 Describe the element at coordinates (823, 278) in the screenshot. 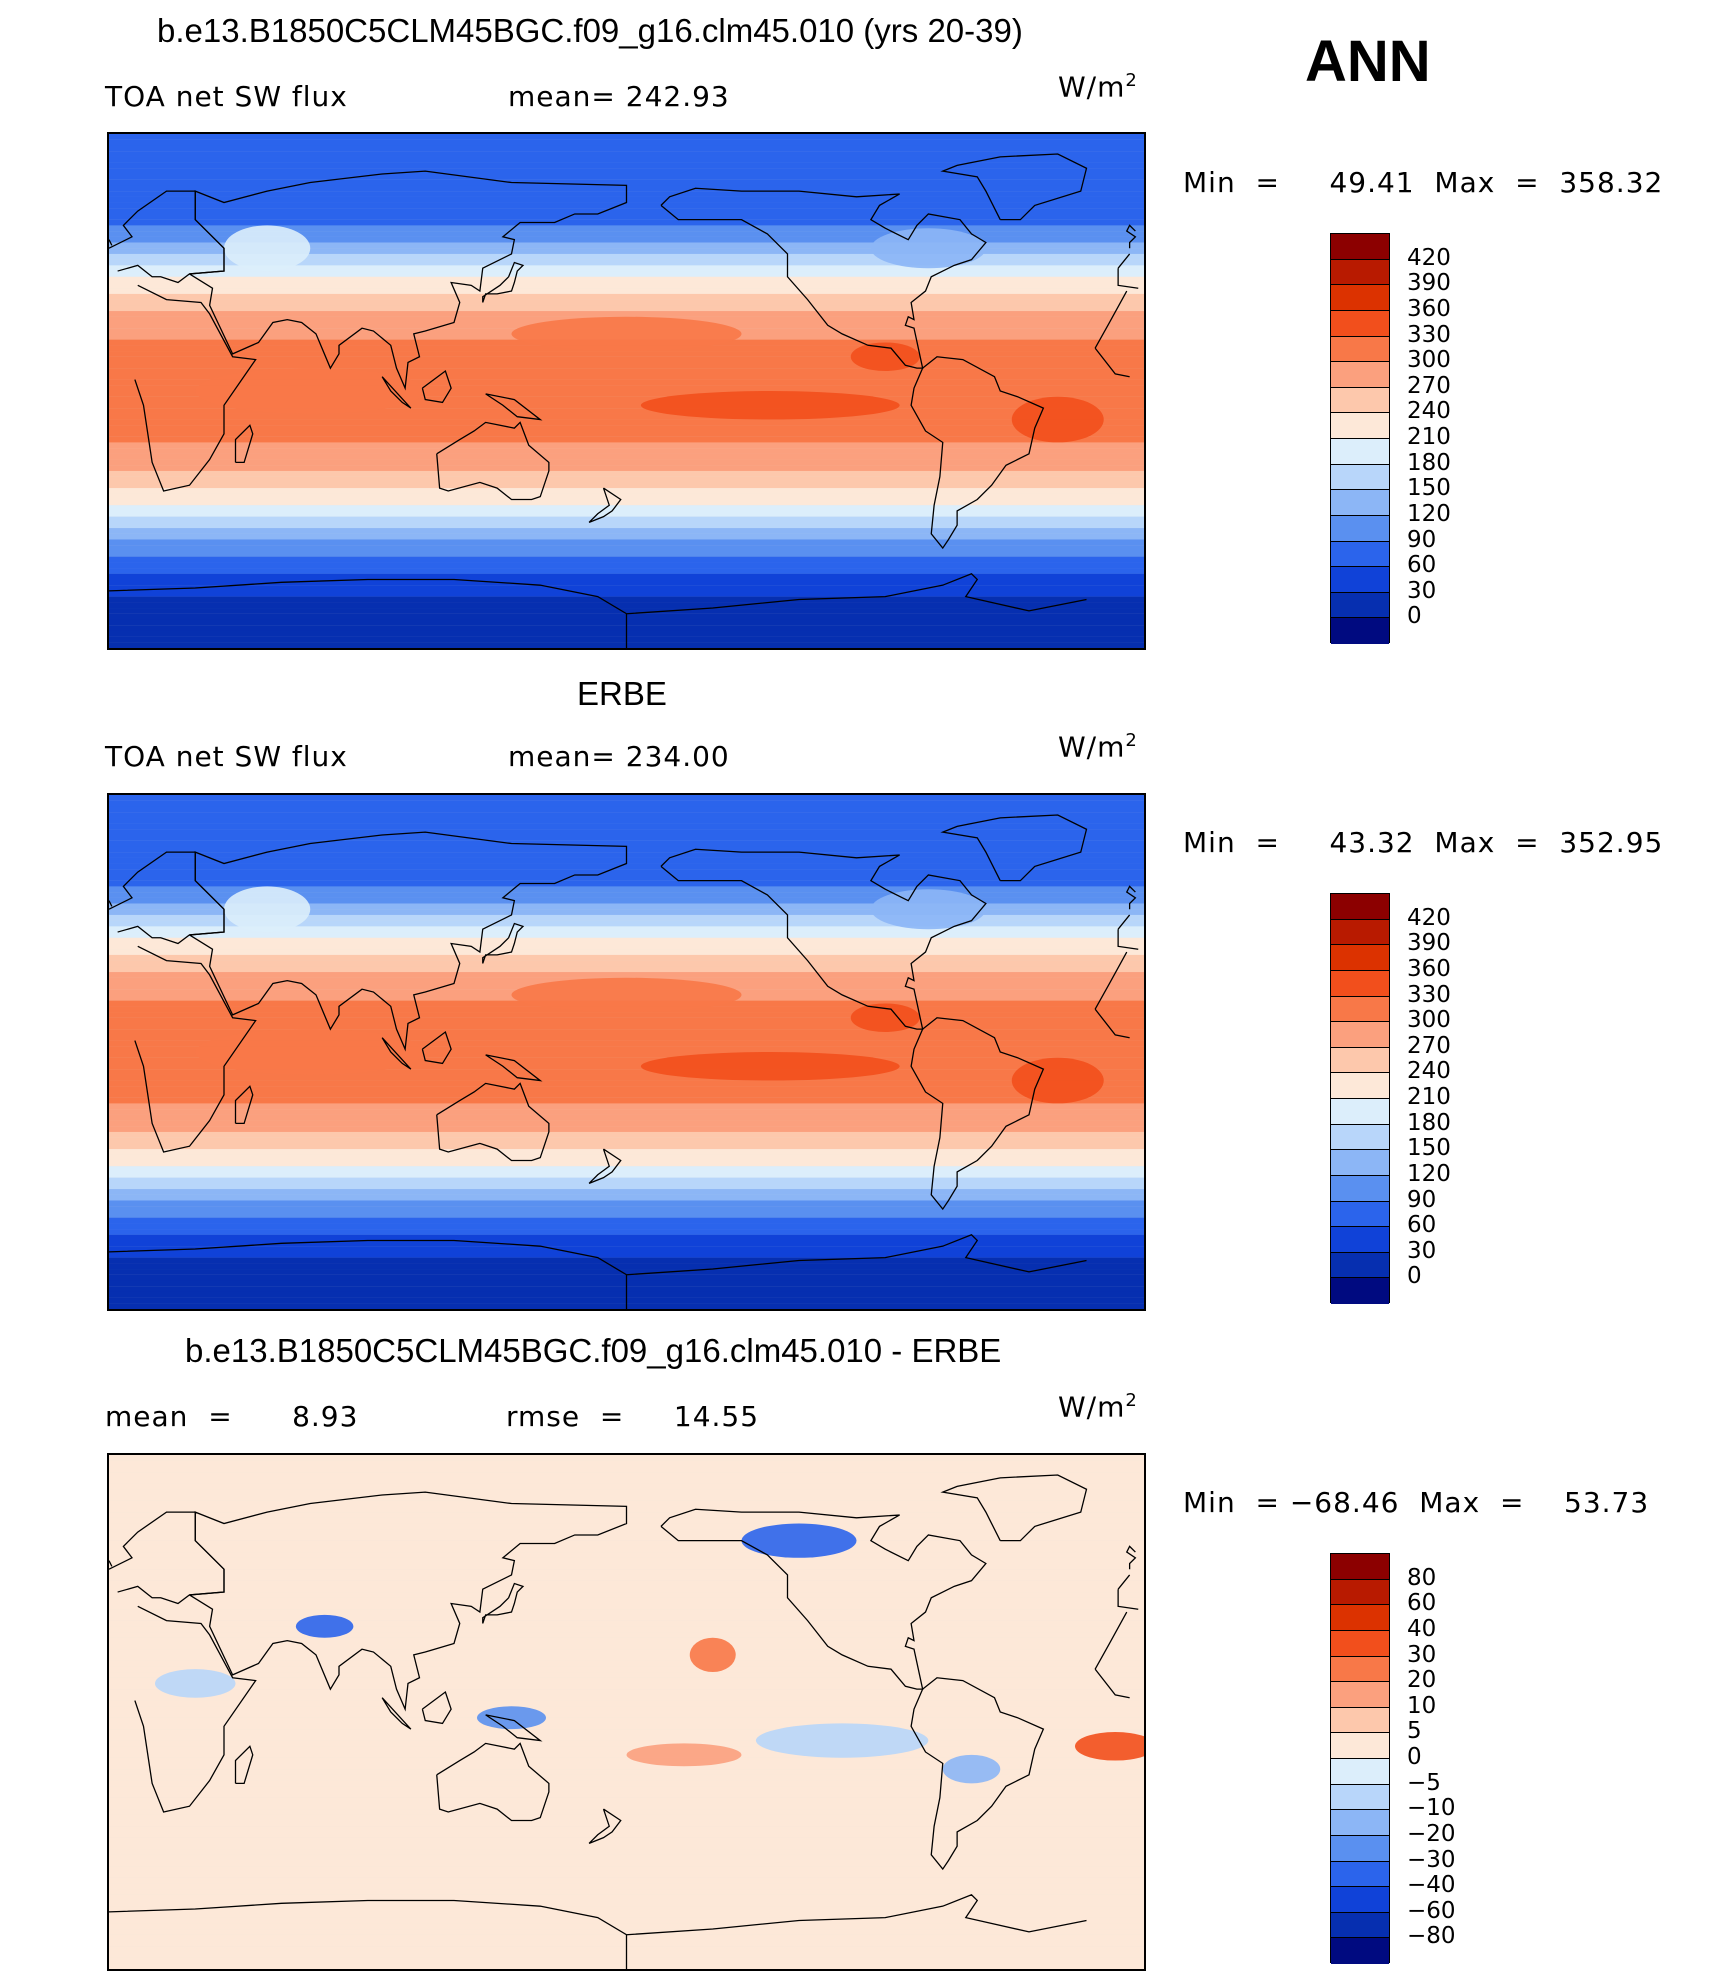

I see `coastline-namerica` at that location.